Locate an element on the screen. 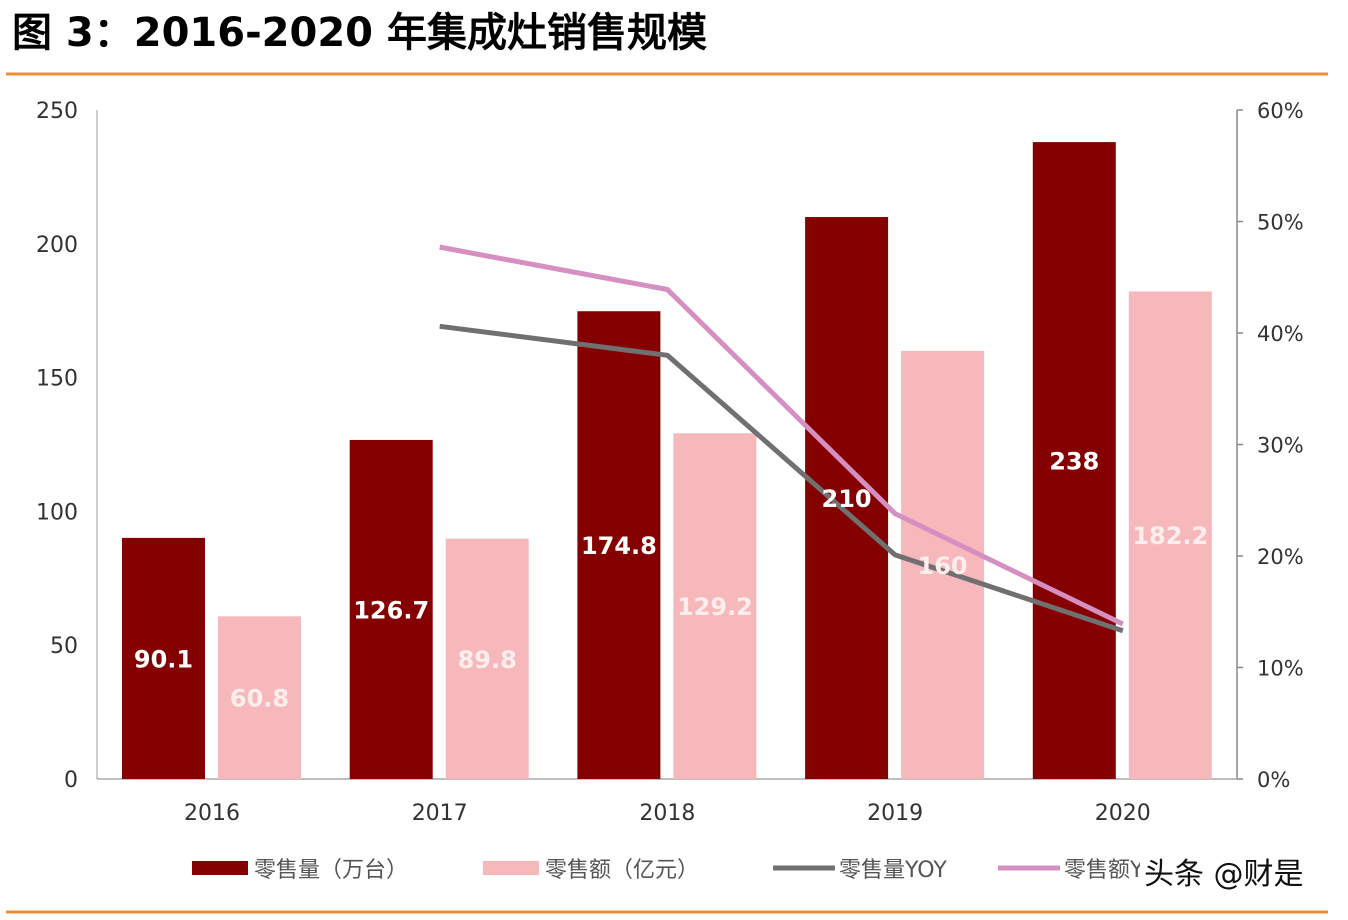 This screenshot has width=1348, height=920. left-tick-label: 100 is located at coordinates (57, 512).